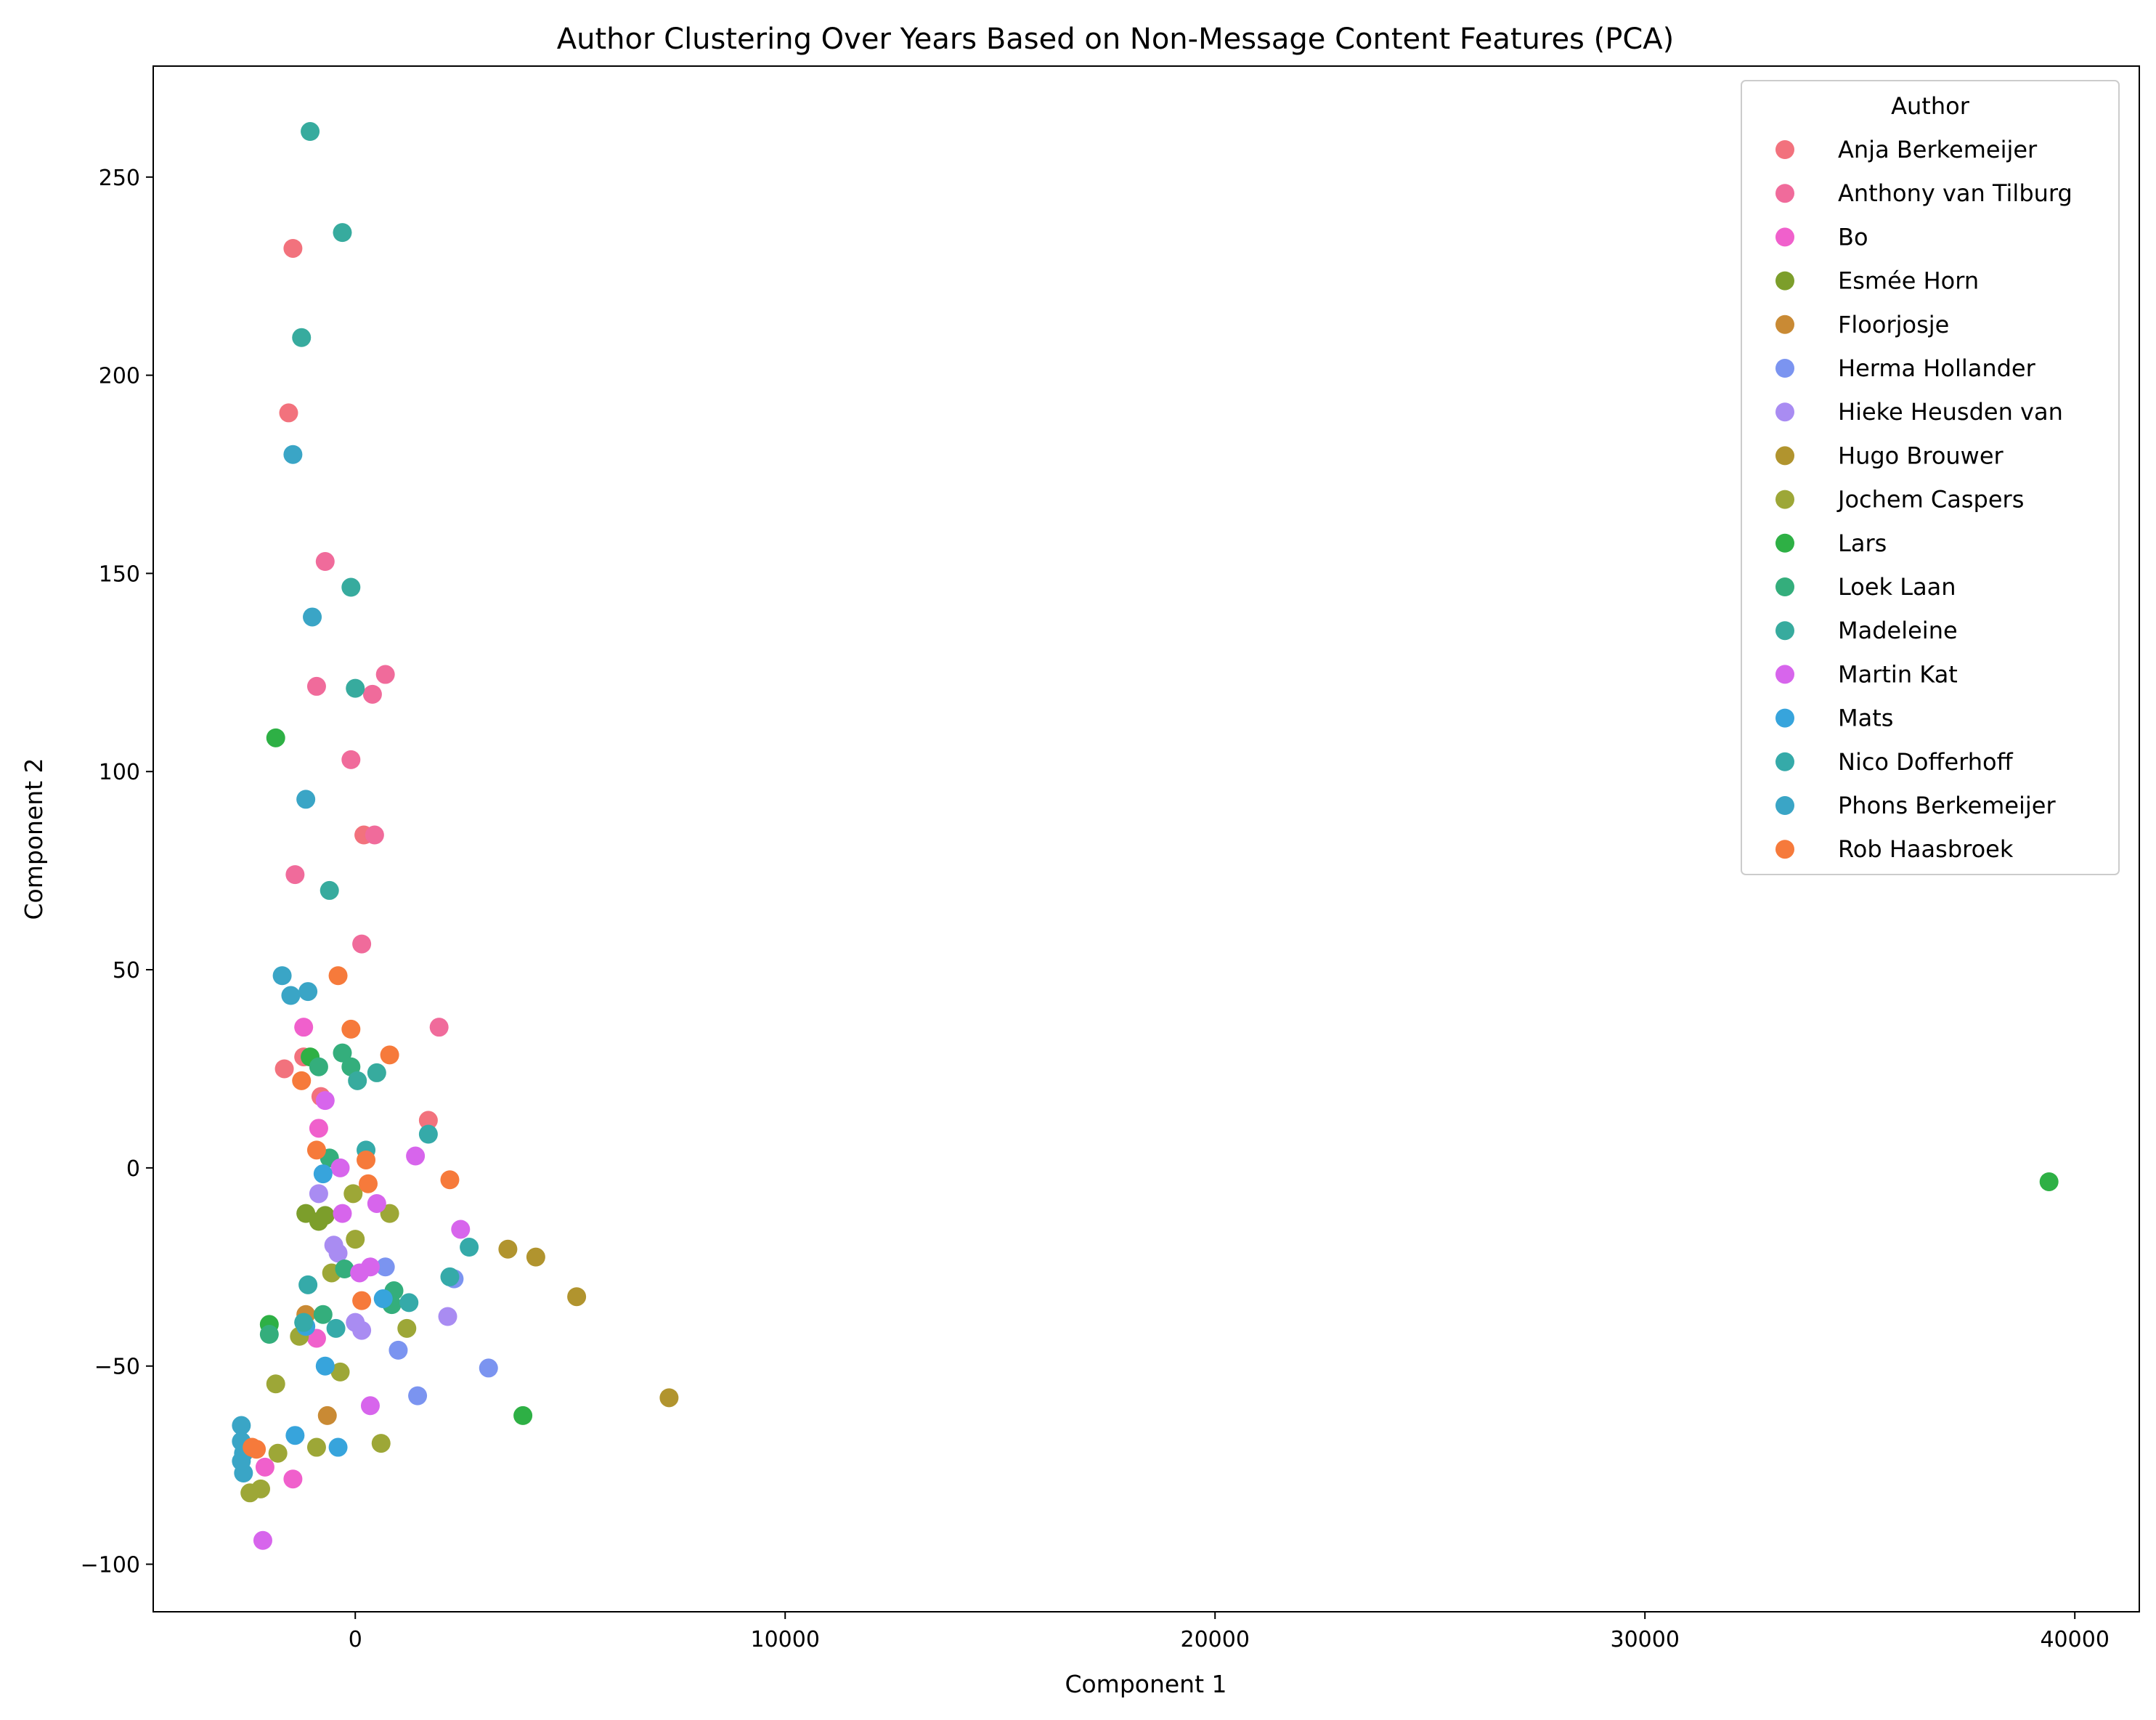 The height and width of the screenshot is (1720, 2156). What do you see at coordinates (1784, 412) in the screenshot?
I see `legend-marker-hieke-heusden-van` at bounding box center [1784, 412].